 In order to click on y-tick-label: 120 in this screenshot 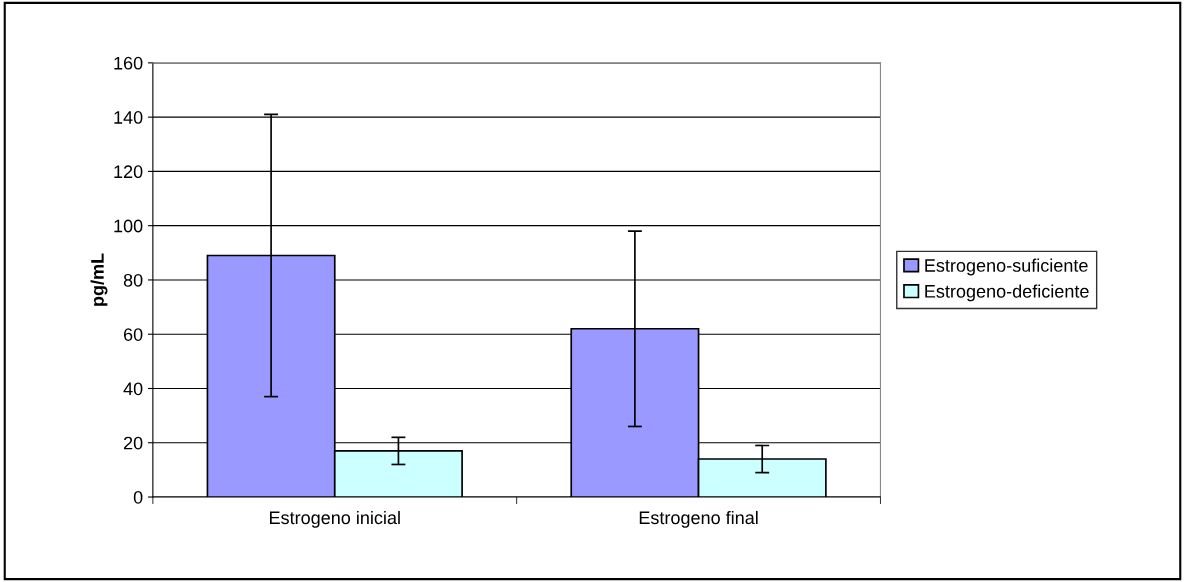, I will do `click(128, 172)`.